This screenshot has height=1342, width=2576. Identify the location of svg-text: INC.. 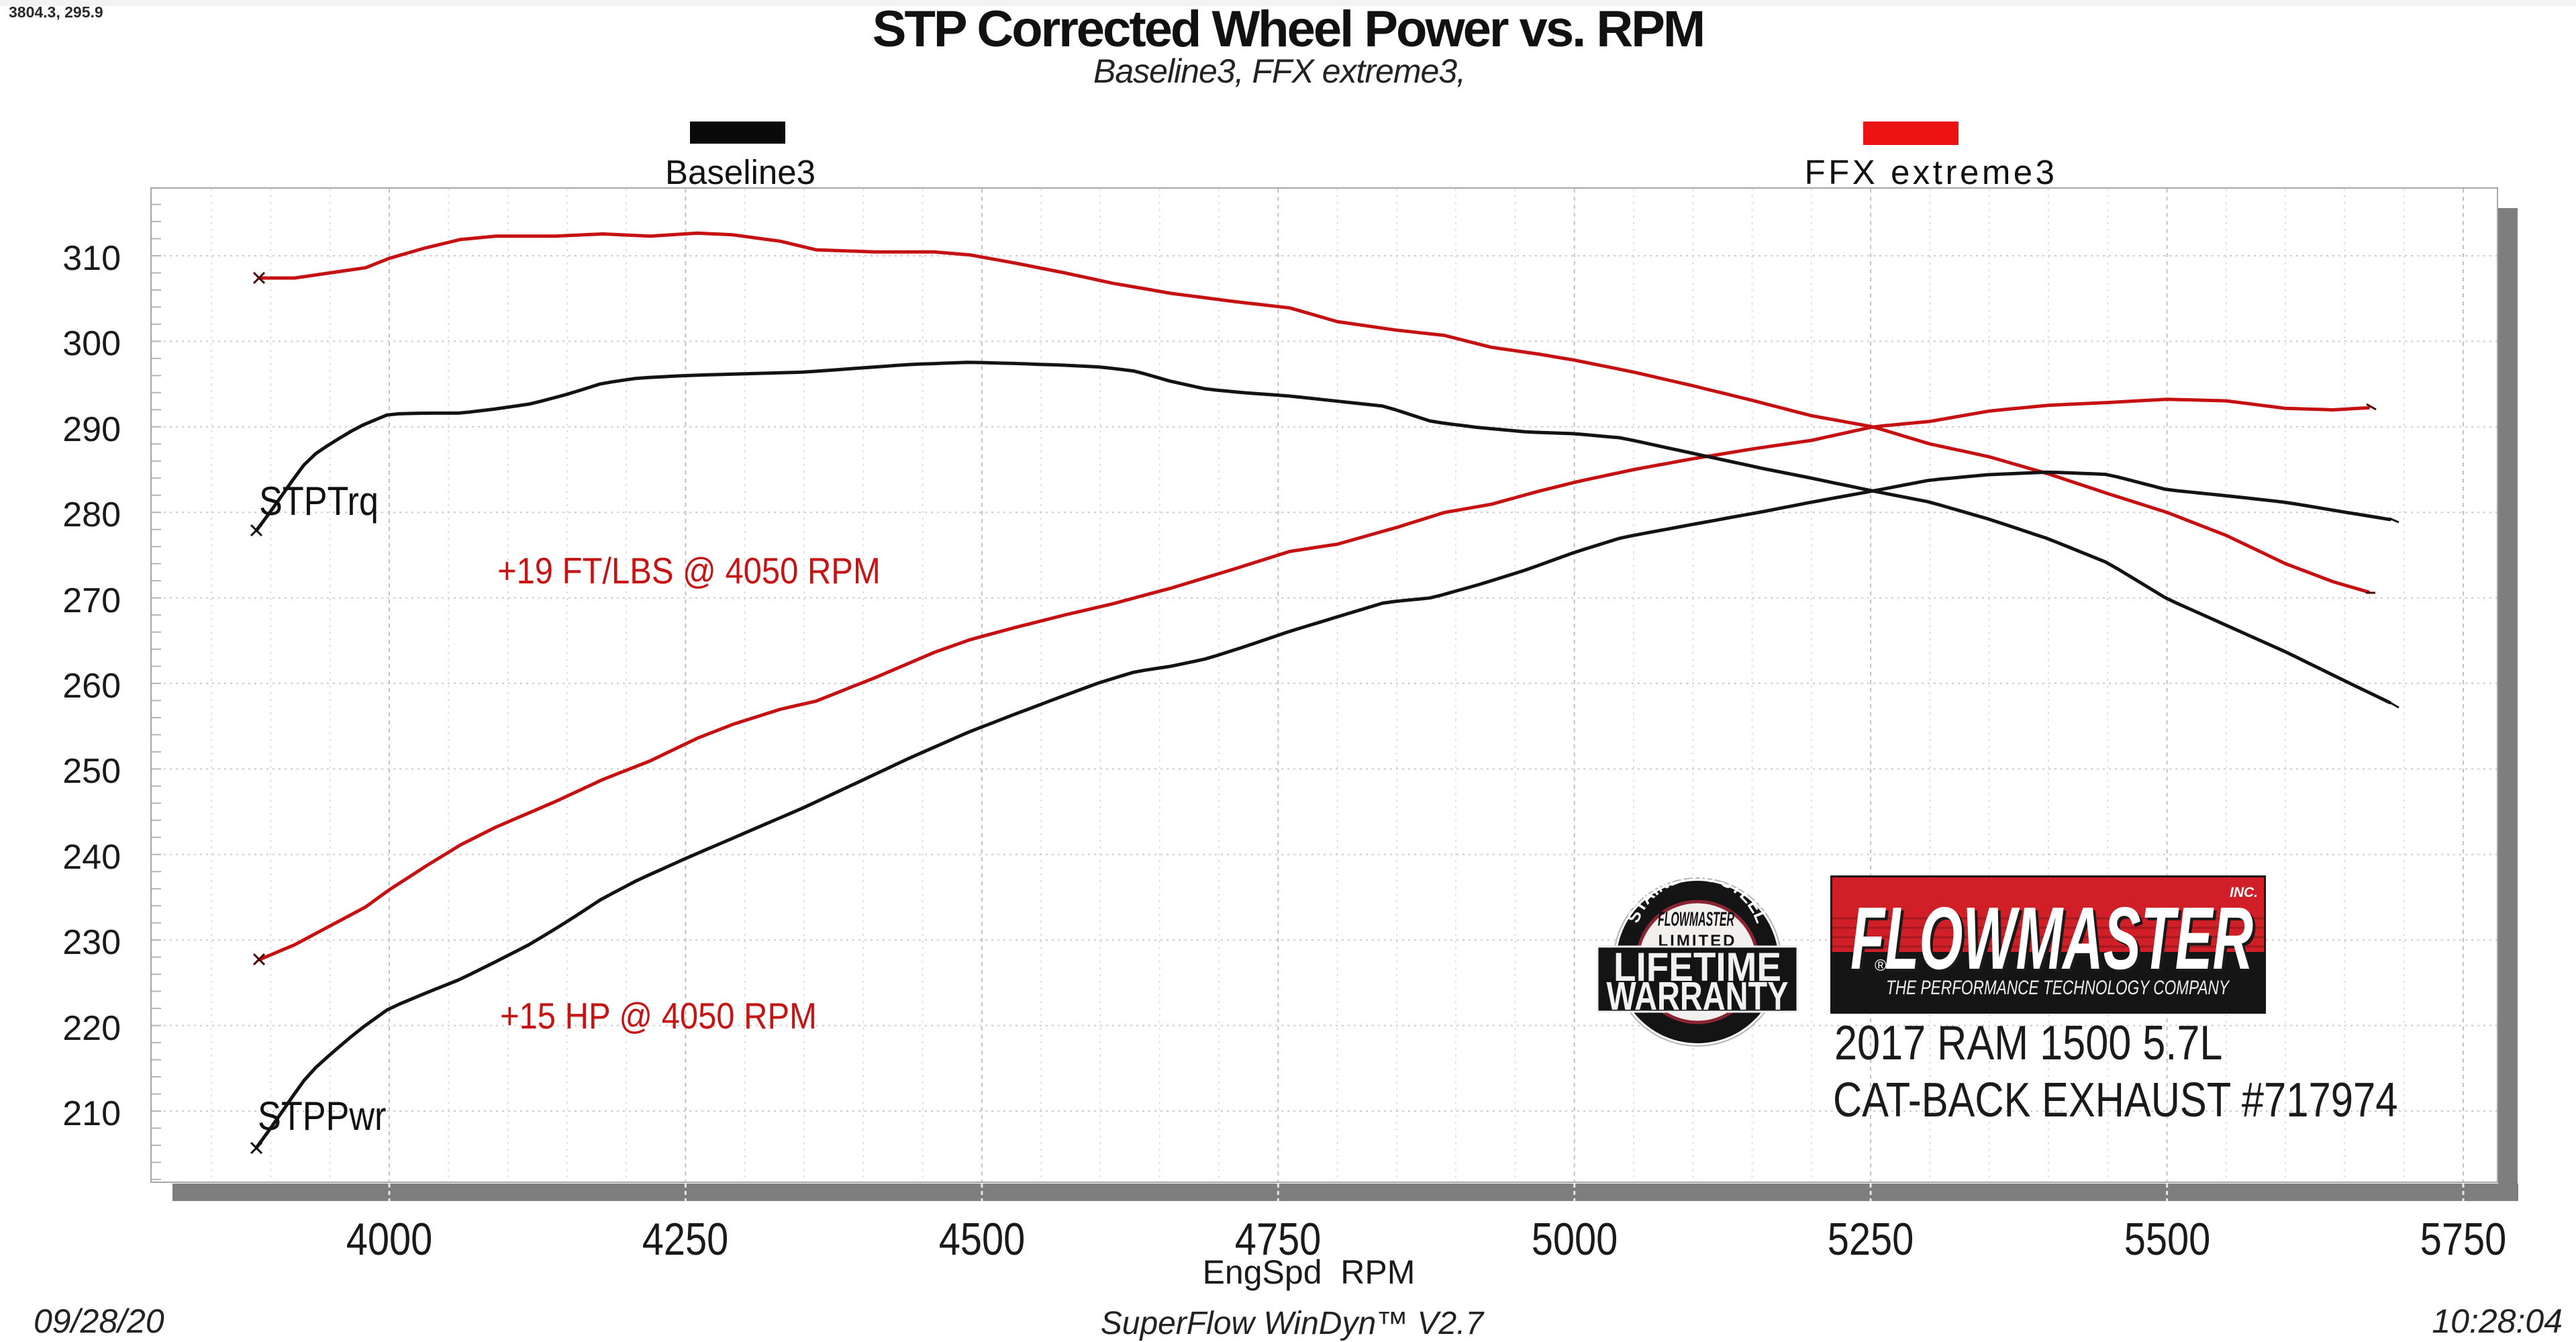
(2244, 893).